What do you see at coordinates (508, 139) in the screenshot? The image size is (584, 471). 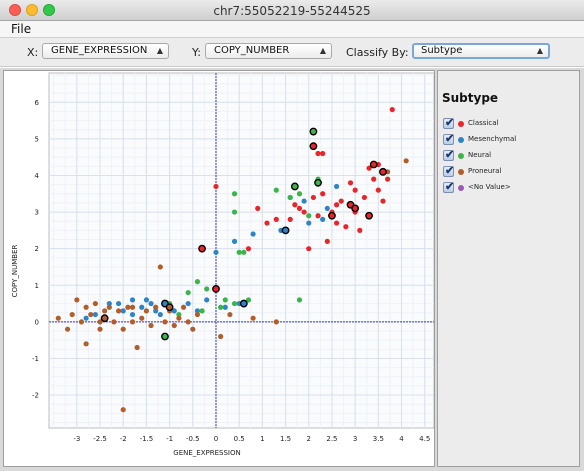 I see `legend-item: ✔ Mesenchymal` at bounding box center [508, 139].